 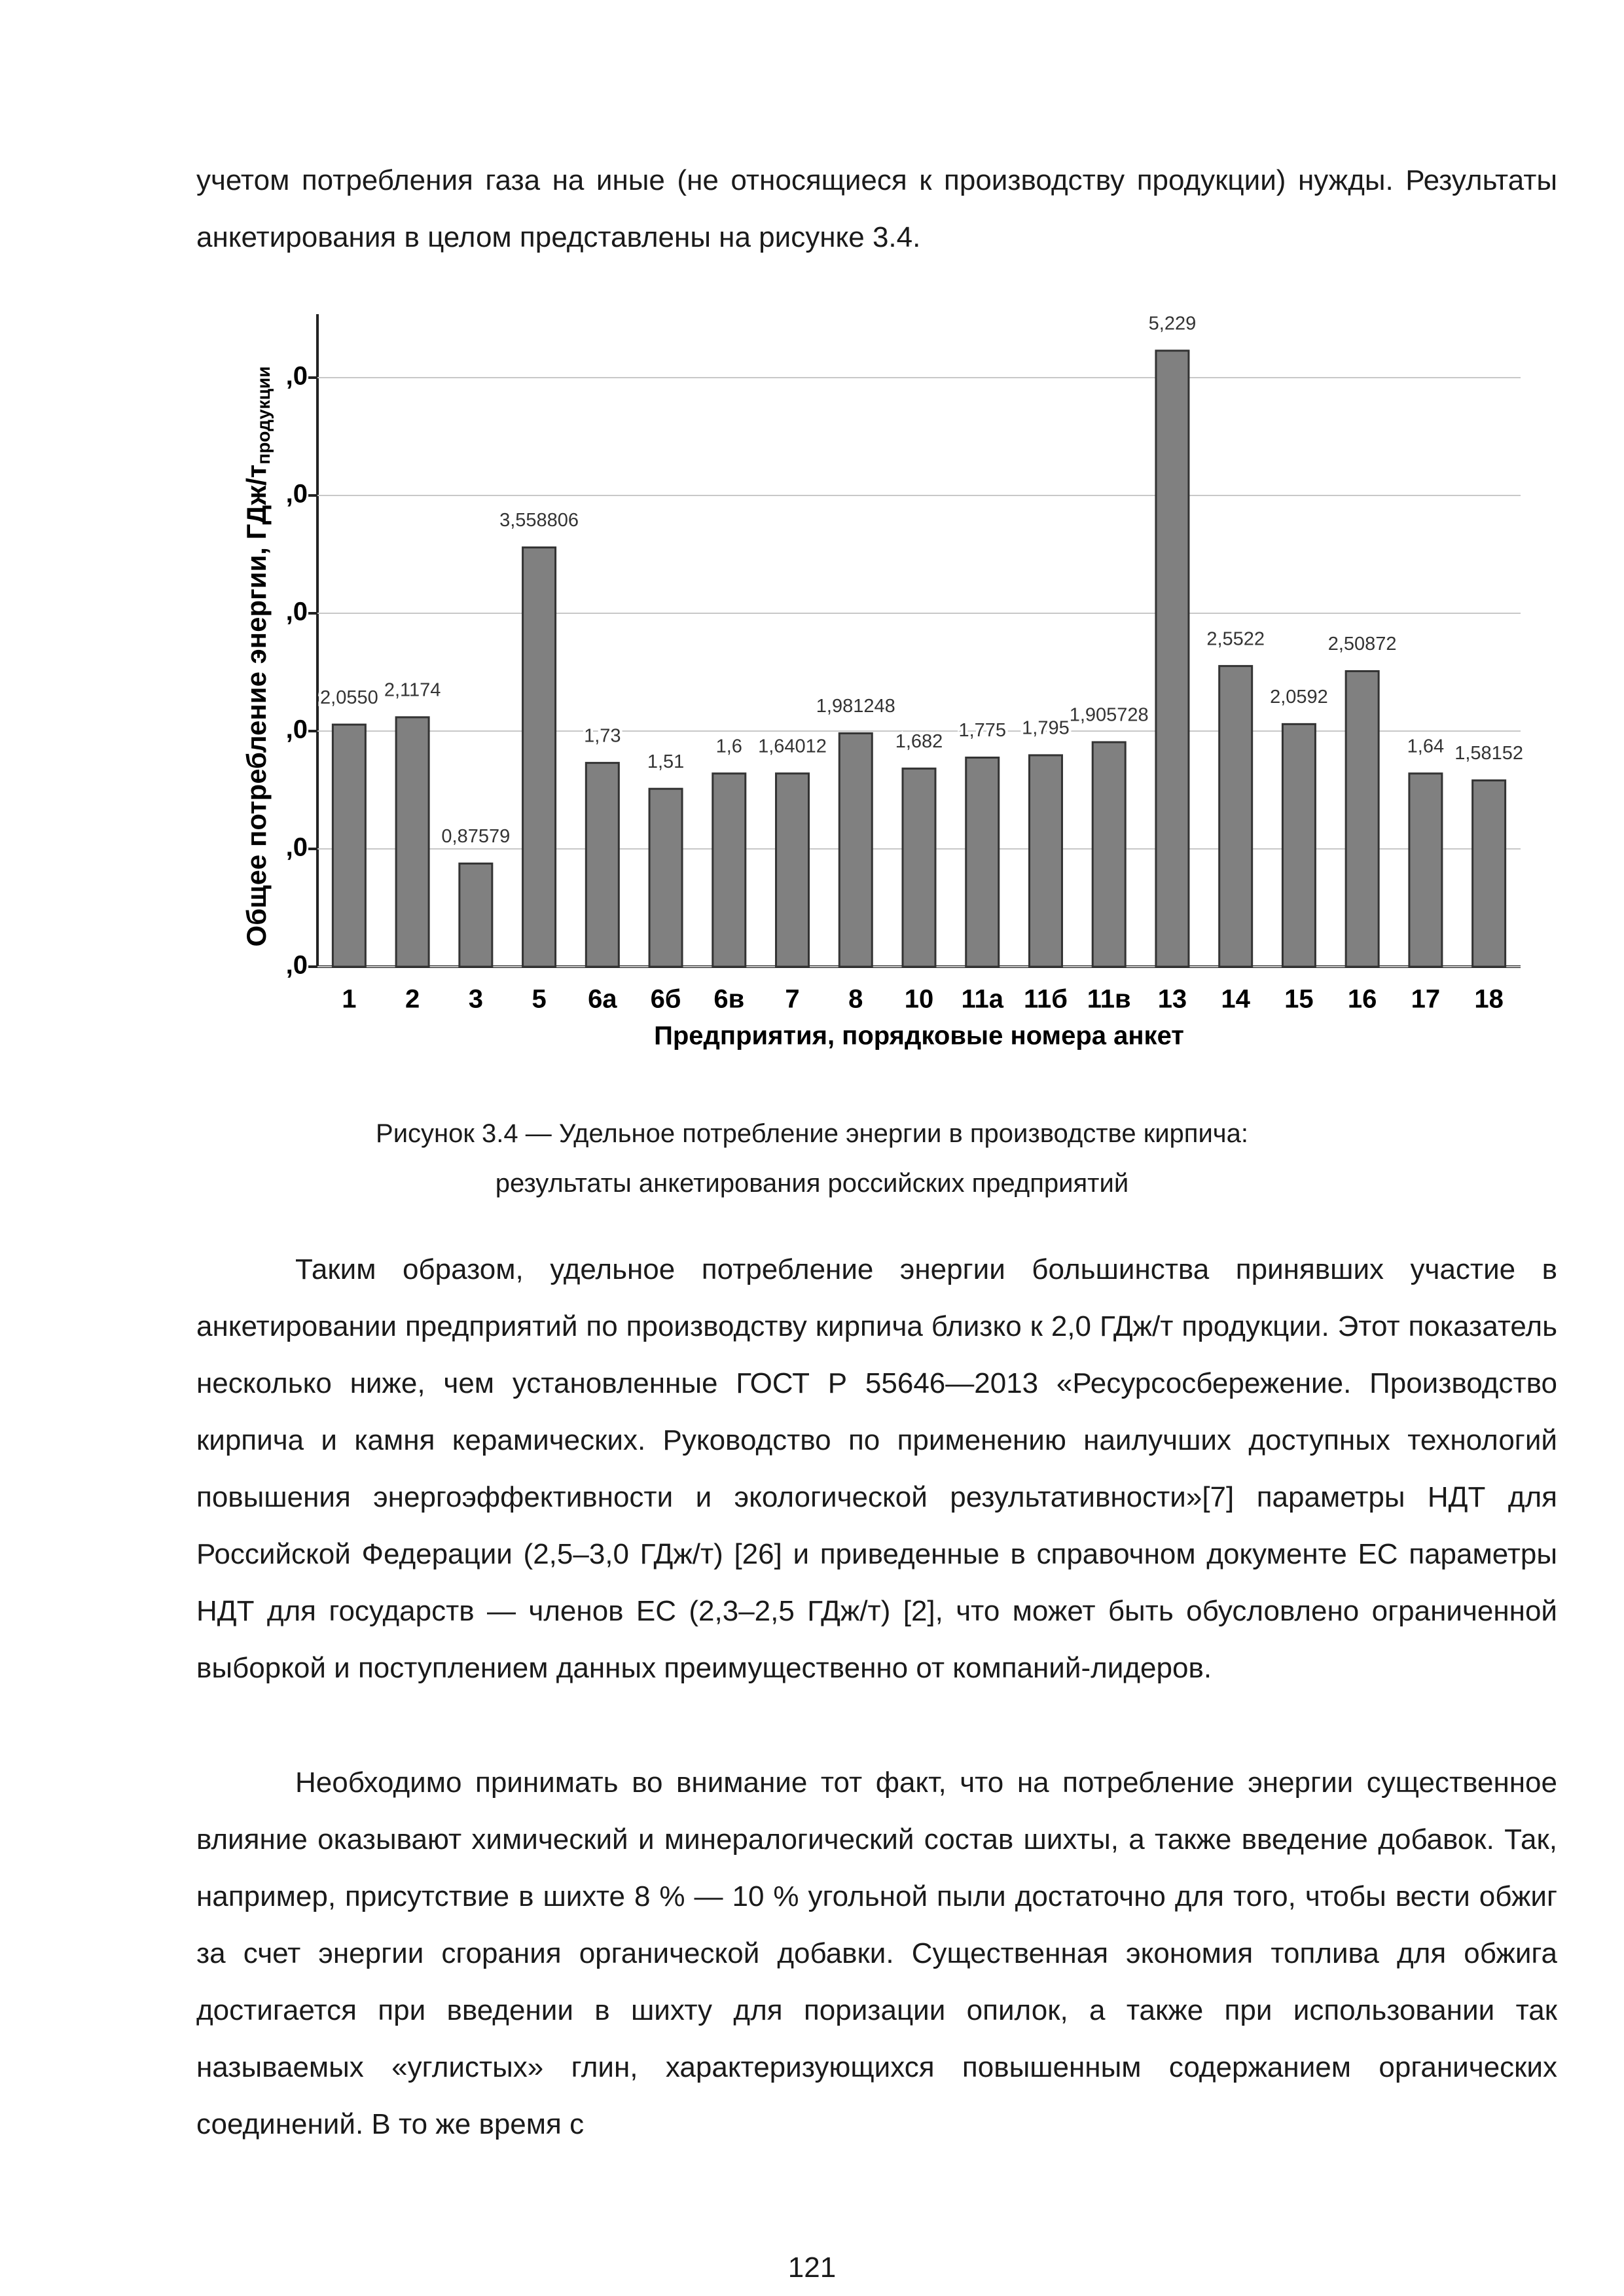 What do you see at coordinates (263, 416) in the screenshot?
I see `y-axis-title-sub: продукции` at bounding box center [263, 416].